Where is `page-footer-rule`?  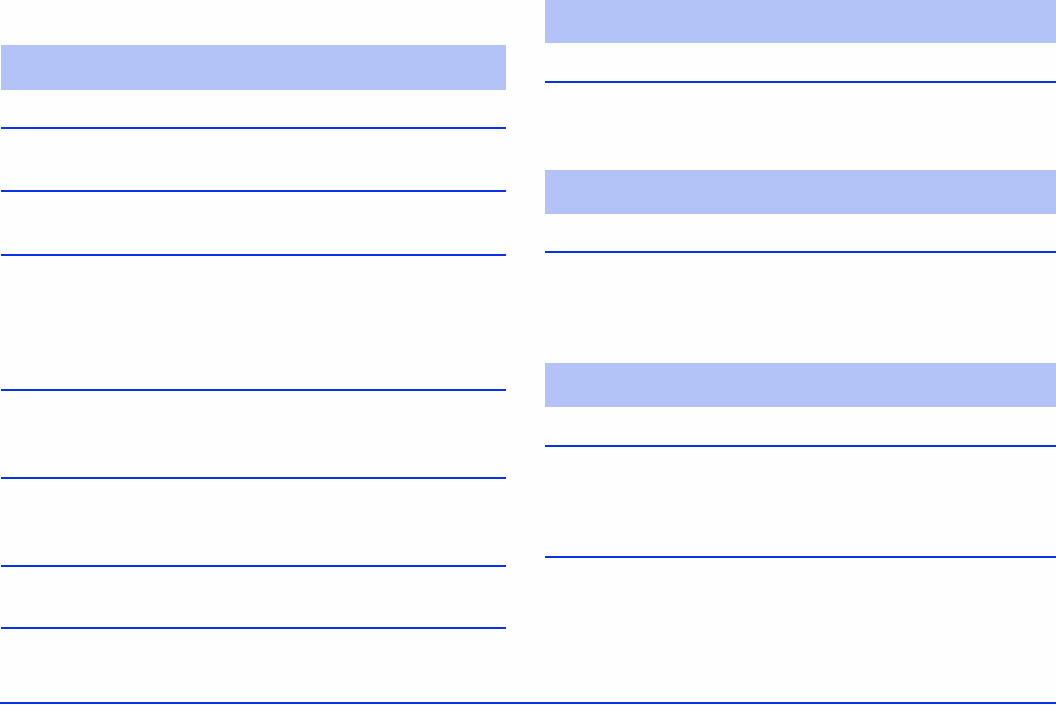
page-footer-rule is located at coordinates (528, 703).